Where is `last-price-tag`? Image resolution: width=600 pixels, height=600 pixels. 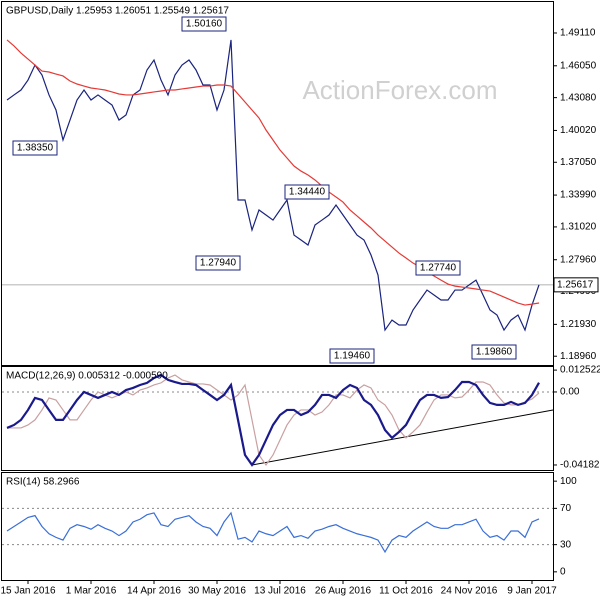
last-price-tag is located at coordinates (576, 285).